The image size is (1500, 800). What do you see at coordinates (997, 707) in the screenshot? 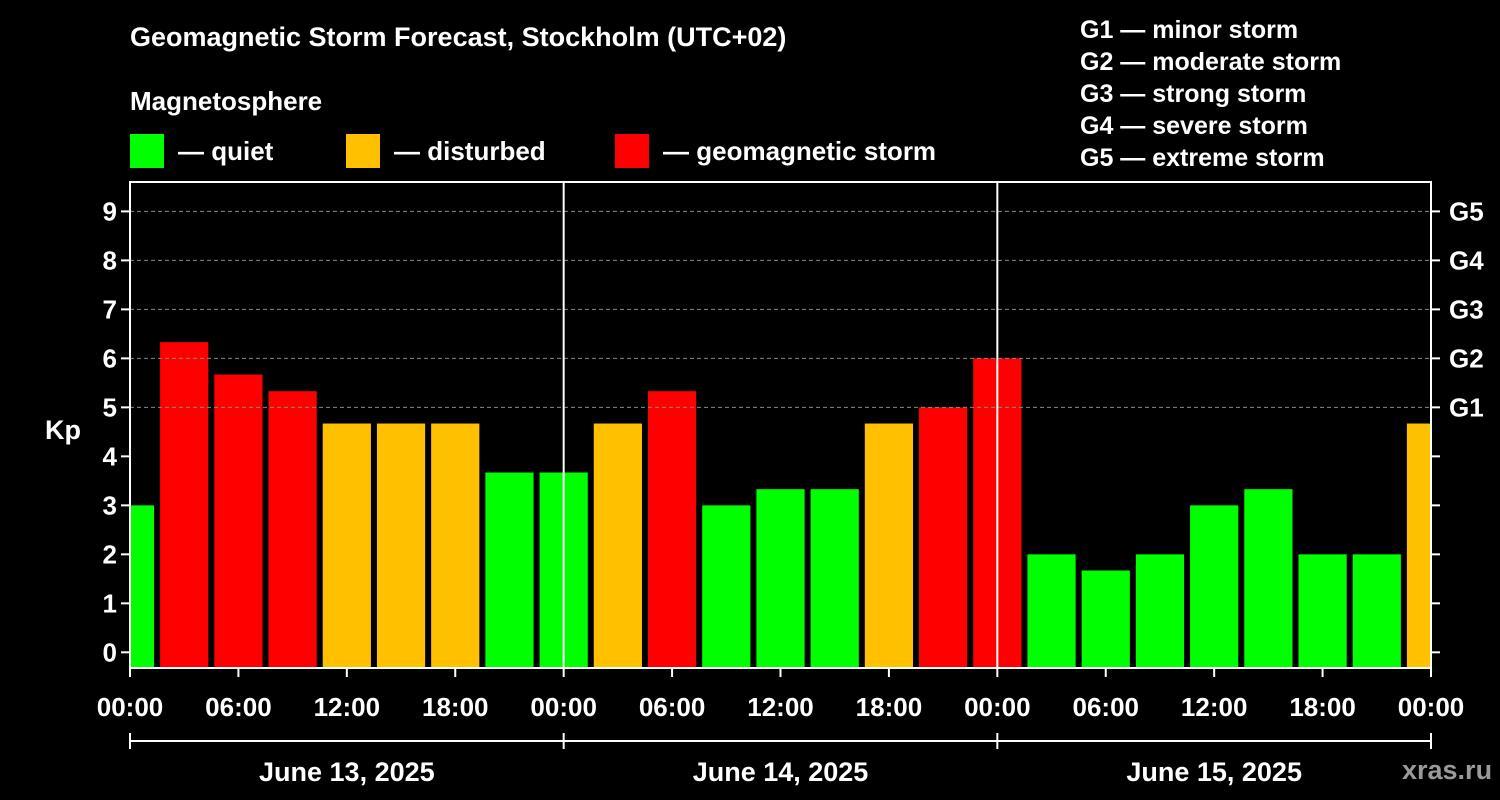
I see `x-tick-label-8: 00:00` at bounding box center [997, 707].